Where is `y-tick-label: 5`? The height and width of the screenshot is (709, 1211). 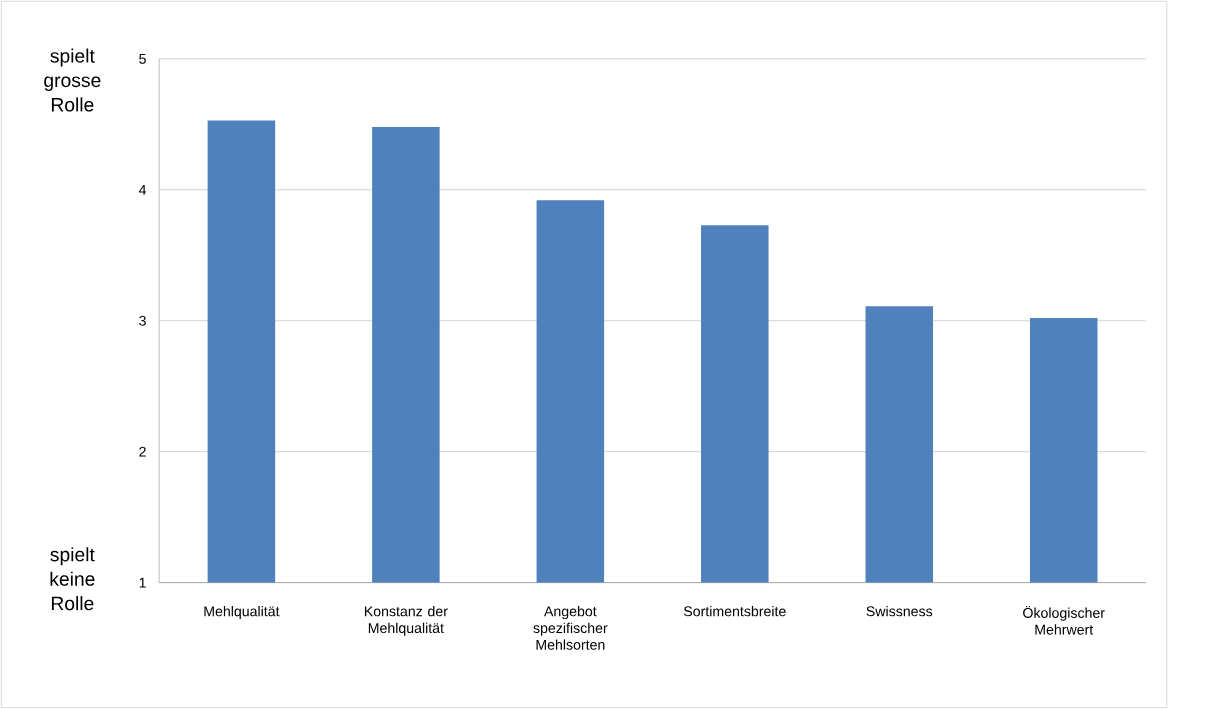 y-tick-label: 5 is located at coordinates (142, 58).